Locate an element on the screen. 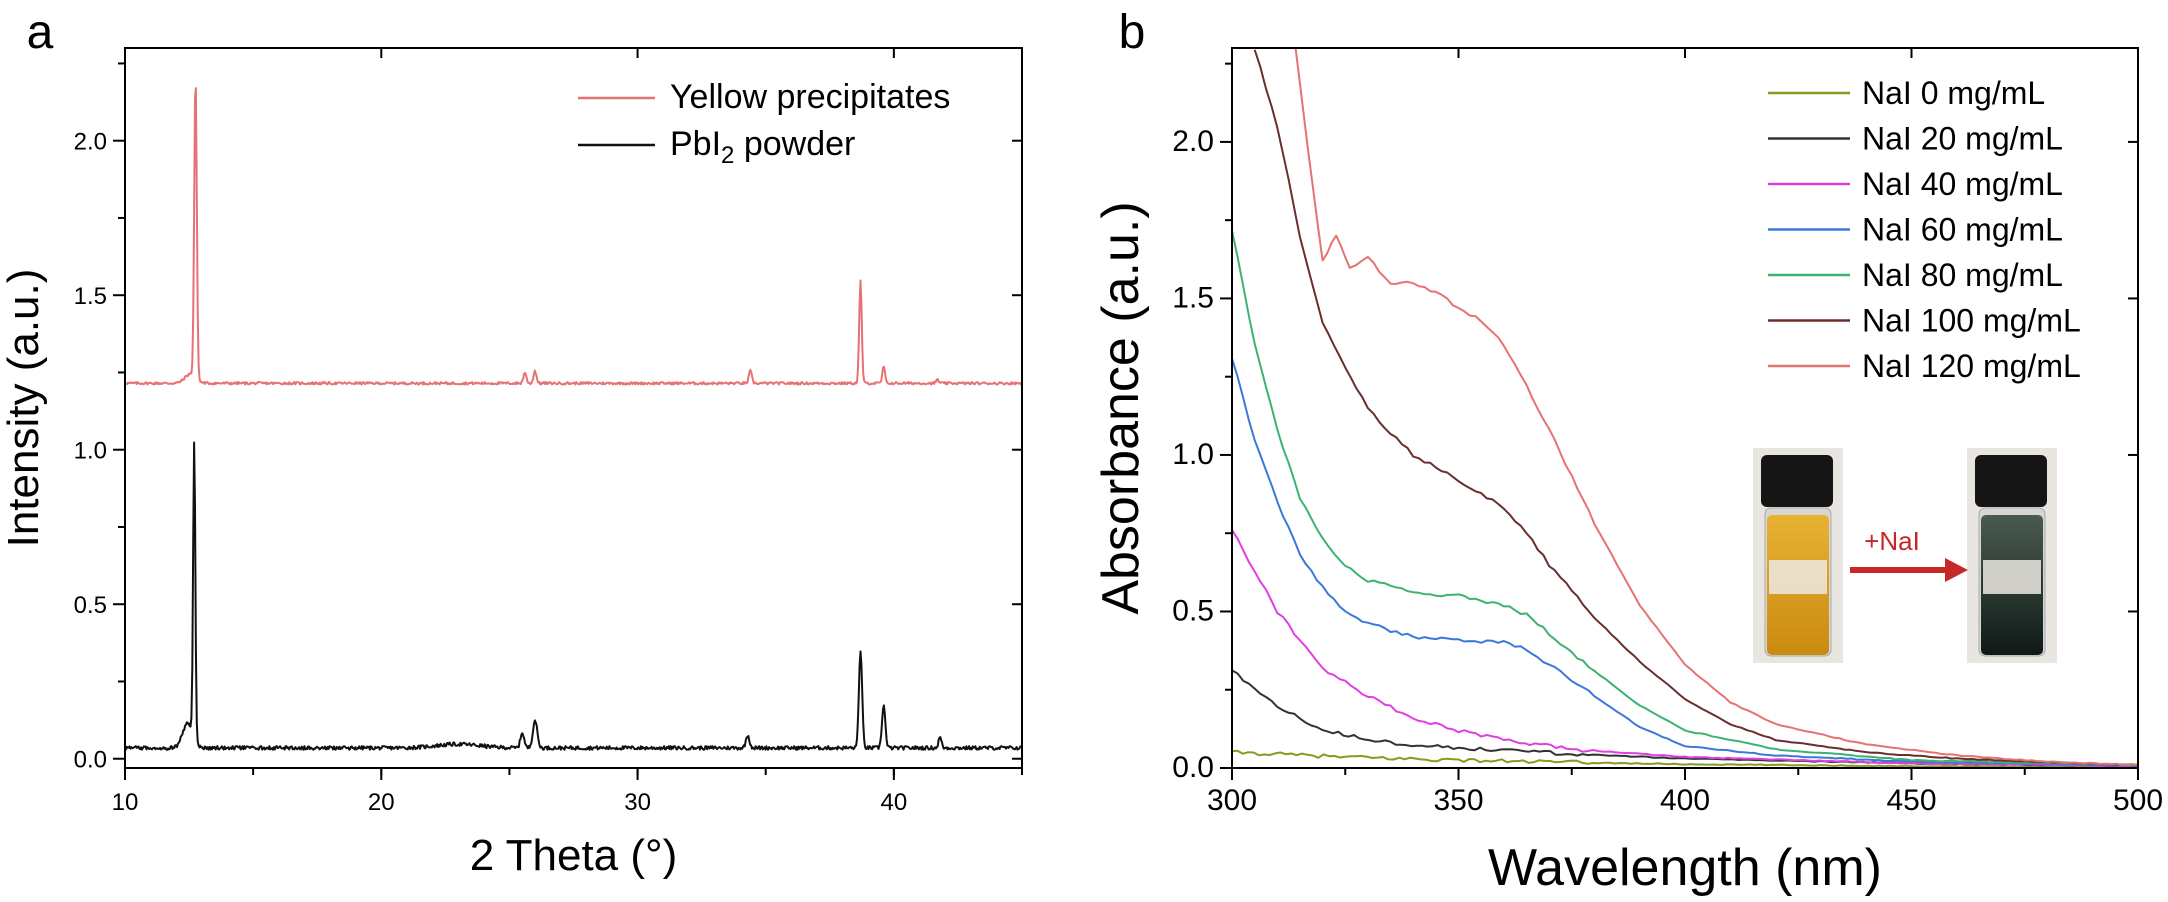  legend-label-6: NaI 120 mg/mL is located at coordinates (1971, 366).